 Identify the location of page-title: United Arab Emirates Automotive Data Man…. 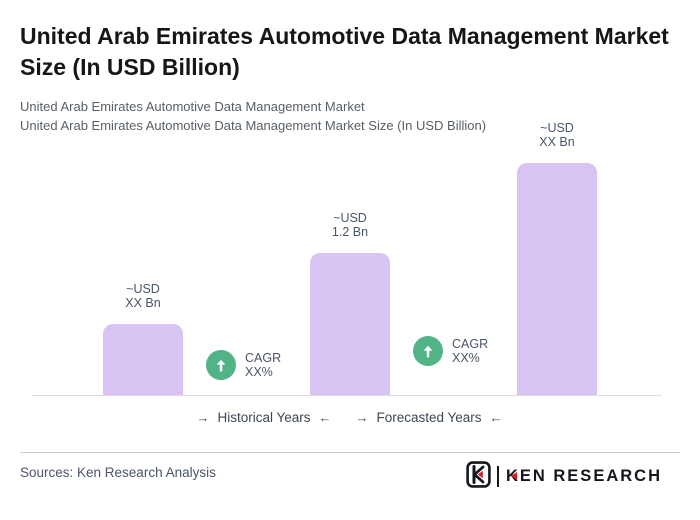
(344, 51).